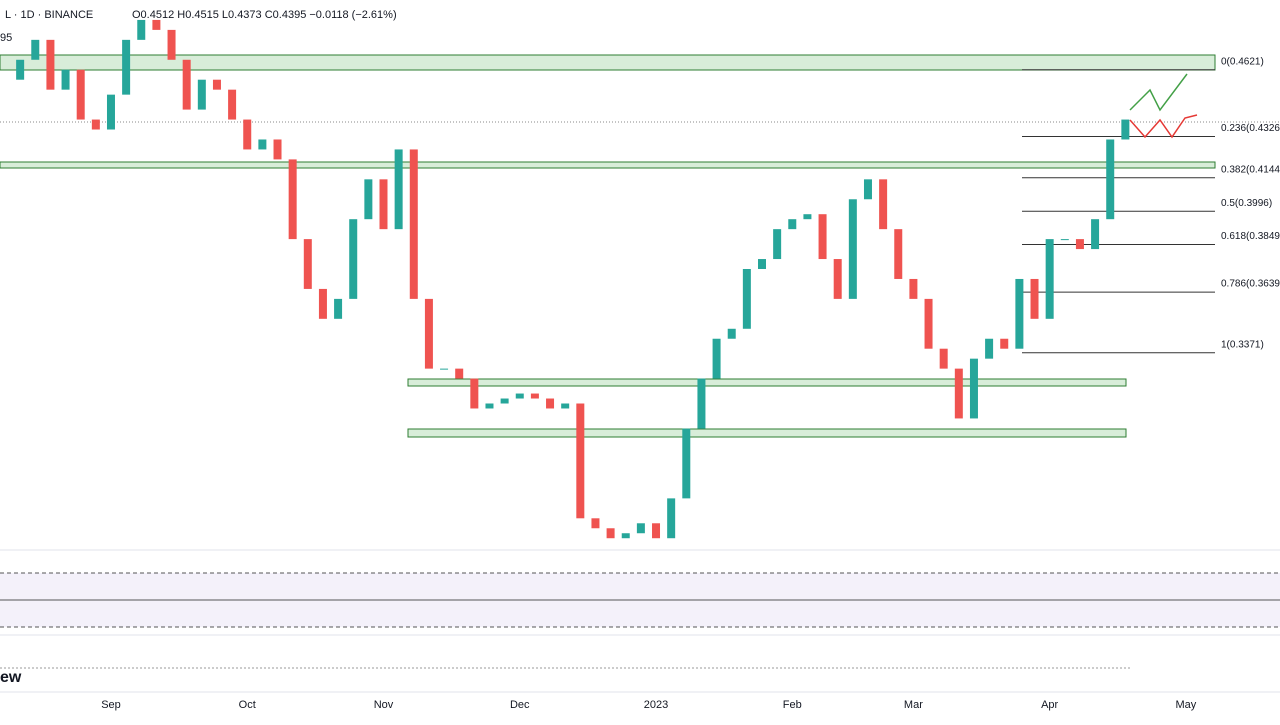 This screenshot has width=1280, height=725. Describe the element at coordinates (520, 705) in the screenshot. I see `x-tick-label: Dec` at that location.